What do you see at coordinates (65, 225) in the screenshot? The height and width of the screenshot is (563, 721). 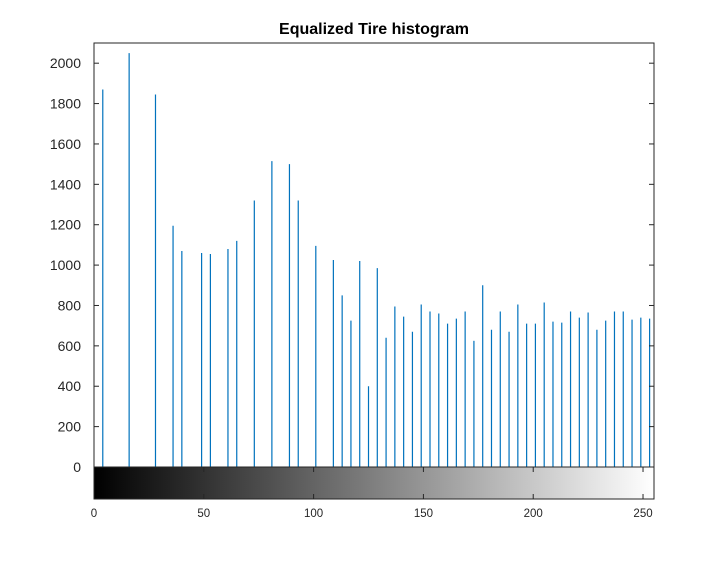 I see `y-tick-label: 1200` at bounding box center [65, 225].